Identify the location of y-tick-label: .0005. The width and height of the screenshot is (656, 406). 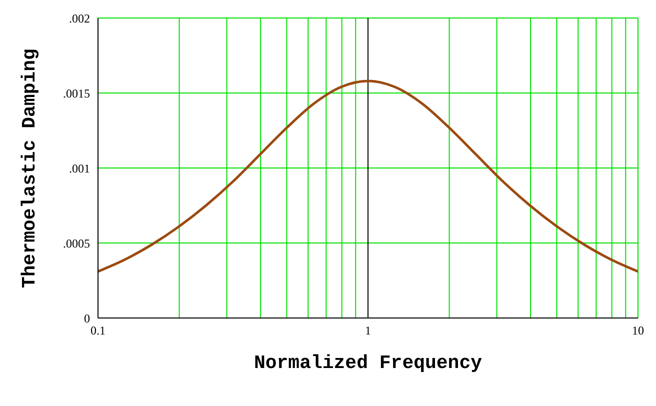
(76, 243).